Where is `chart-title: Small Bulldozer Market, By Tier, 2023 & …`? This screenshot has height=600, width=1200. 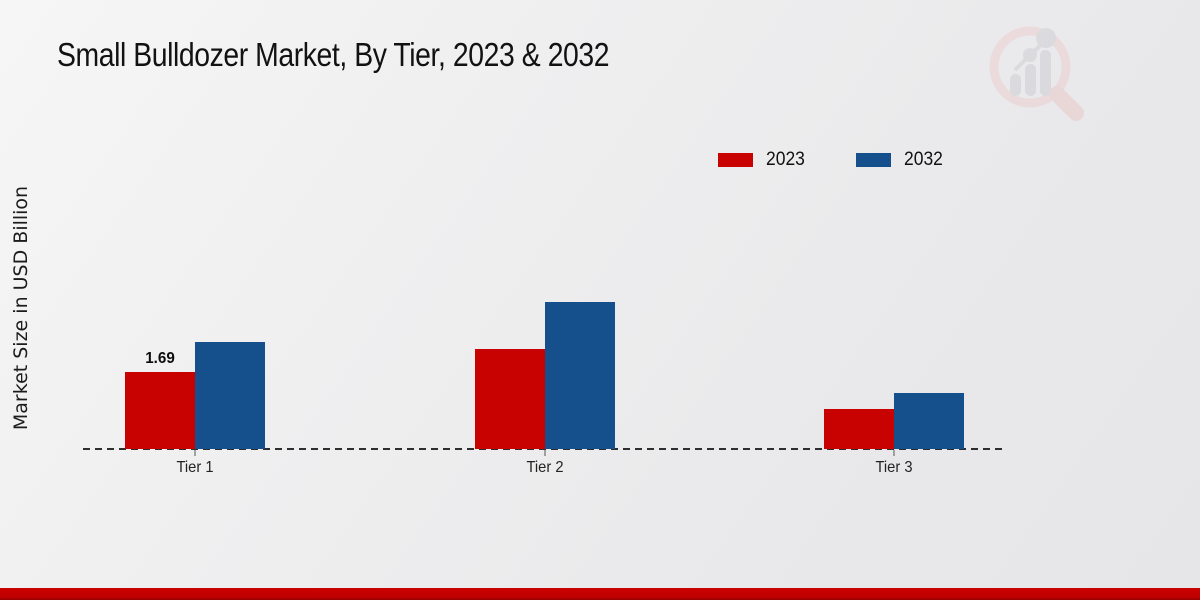
chart-title: Small Bulldozer Market, By Tier, 2023 & … is located at coordinates (333, 54).